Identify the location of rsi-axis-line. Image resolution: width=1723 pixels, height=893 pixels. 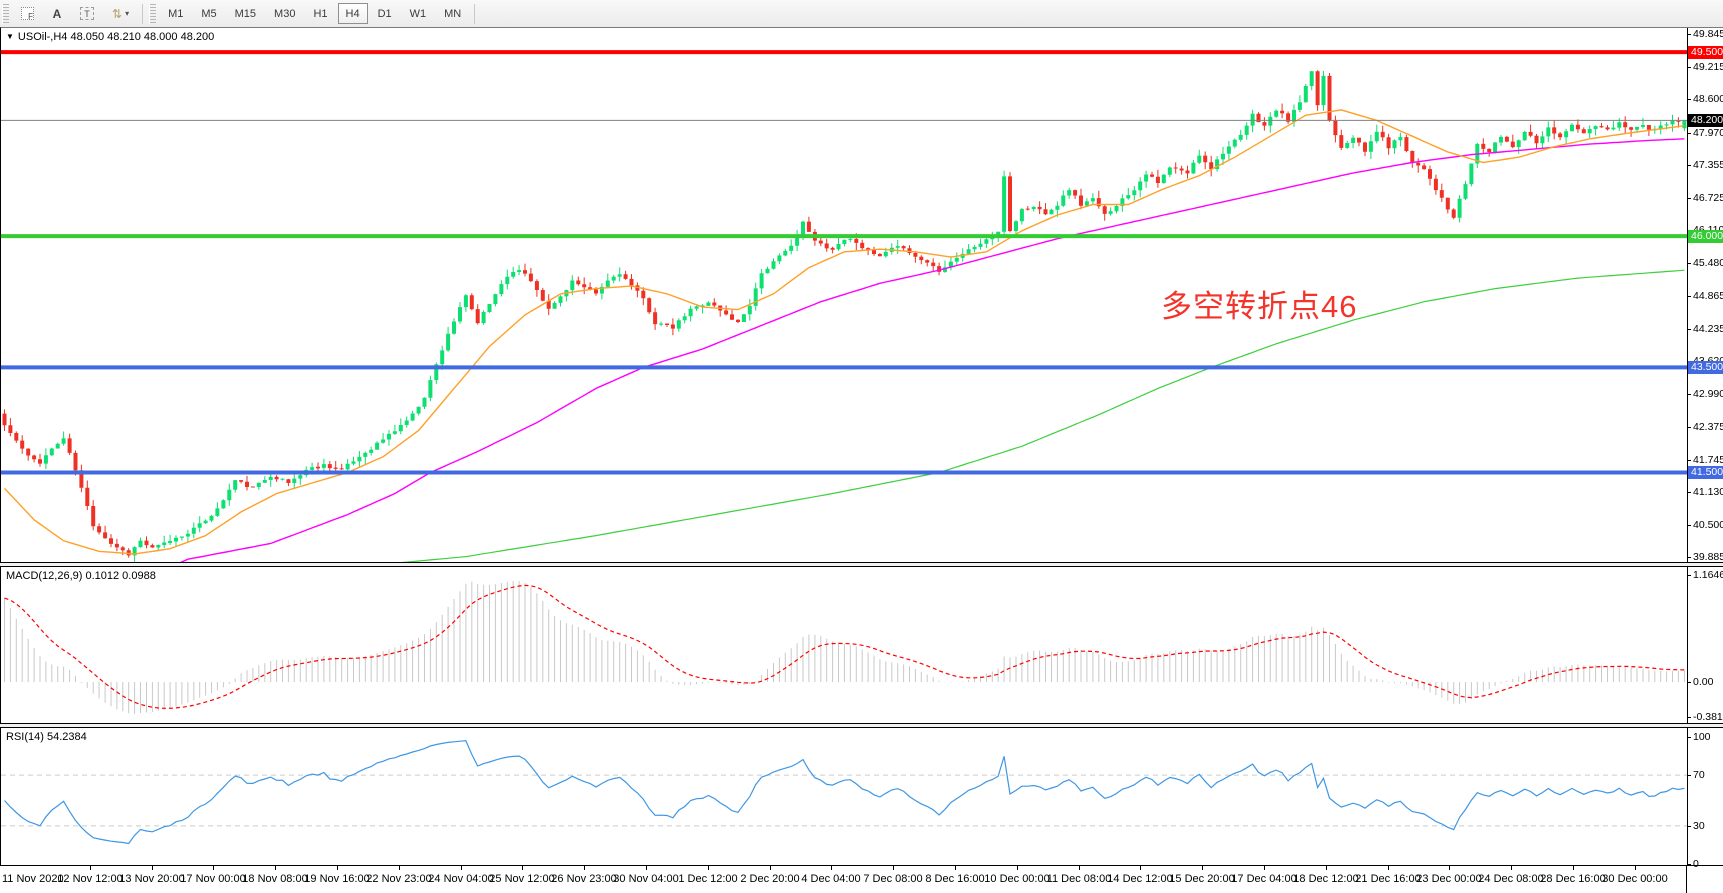
(1687, 796).